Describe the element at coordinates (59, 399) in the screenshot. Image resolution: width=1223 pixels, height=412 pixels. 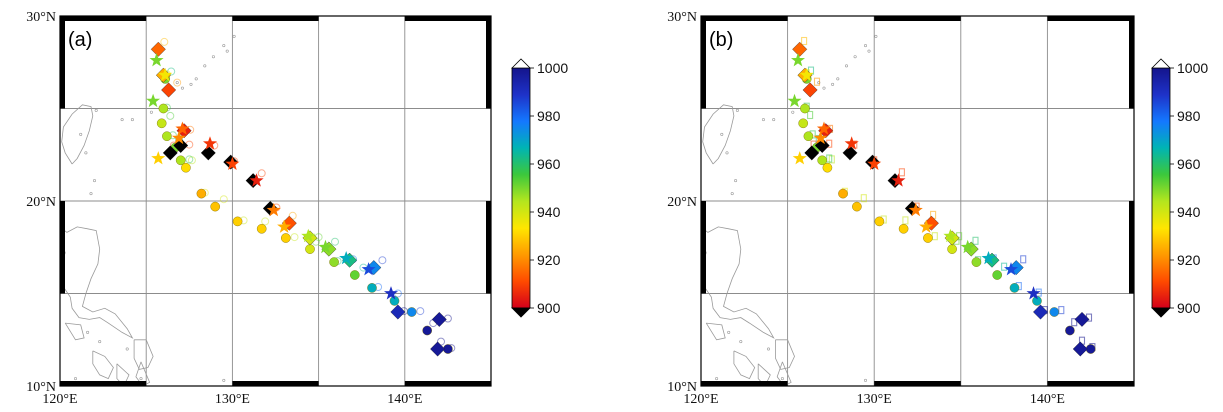
I see `lon-tick-label: 120°E` at that location.